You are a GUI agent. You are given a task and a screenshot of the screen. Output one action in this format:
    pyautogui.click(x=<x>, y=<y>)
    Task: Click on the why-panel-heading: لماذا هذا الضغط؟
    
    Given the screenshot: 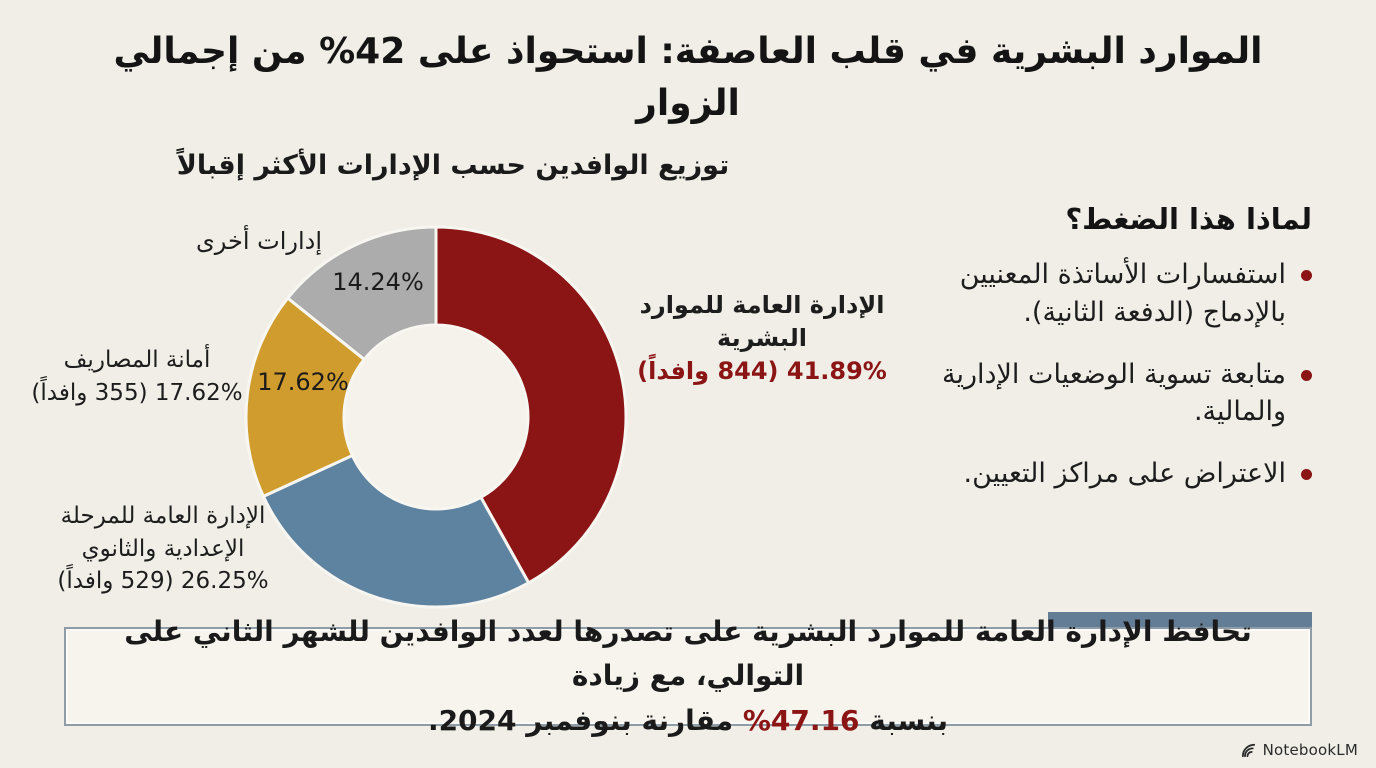 What is the action you would take?
    pyautogui.click(x=1188, y=219)
    